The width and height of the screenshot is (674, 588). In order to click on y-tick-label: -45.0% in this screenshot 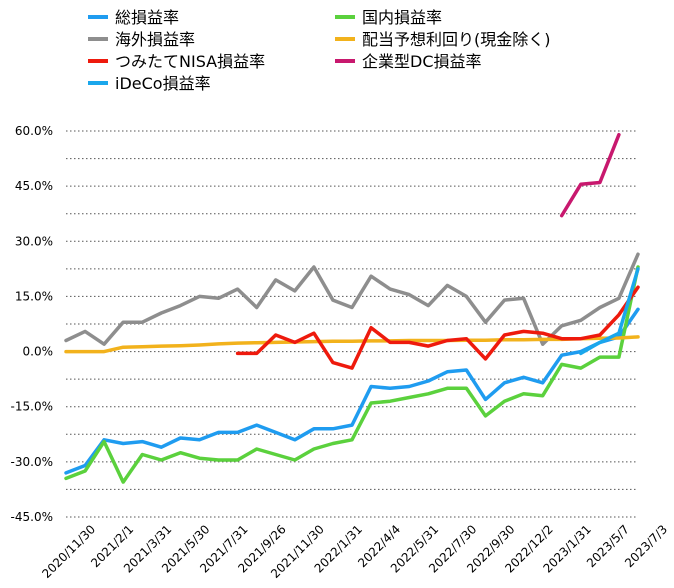, I will do `click(32, 517)`.